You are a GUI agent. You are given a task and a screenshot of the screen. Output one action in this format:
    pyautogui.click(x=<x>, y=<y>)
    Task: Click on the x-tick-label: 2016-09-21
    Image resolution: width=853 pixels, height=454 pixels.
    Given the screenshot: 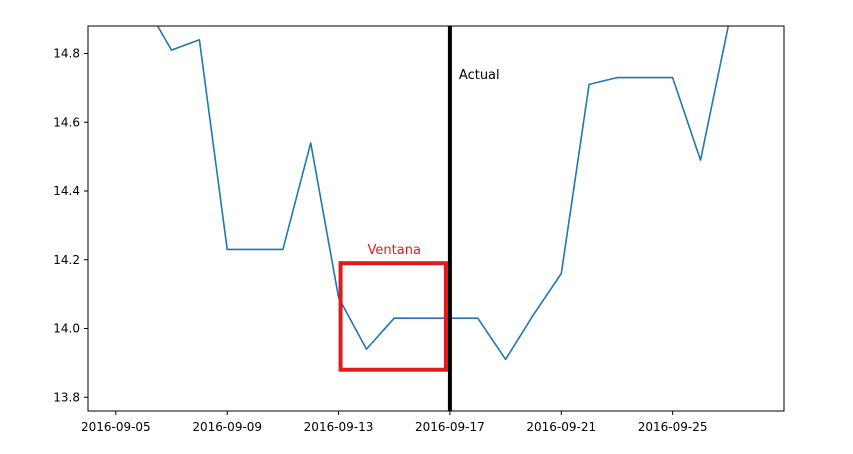 What is the action you would take?
    pyautogui.click(x=561, y=427)
    